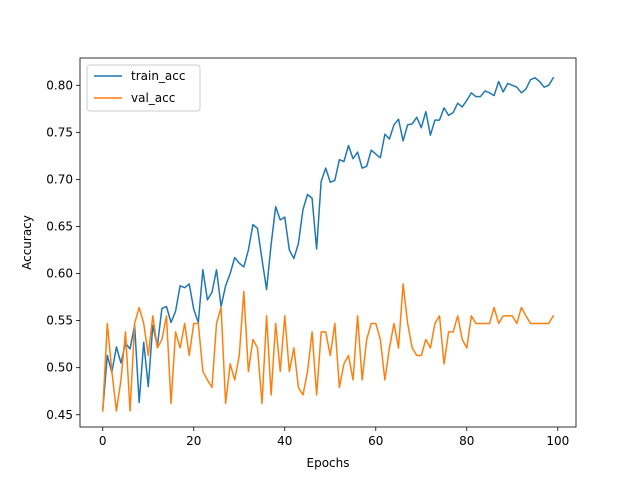  Describe the element at coordinates (375, 441) in the screenshot. I see `x-tick-label: 60` at that location.